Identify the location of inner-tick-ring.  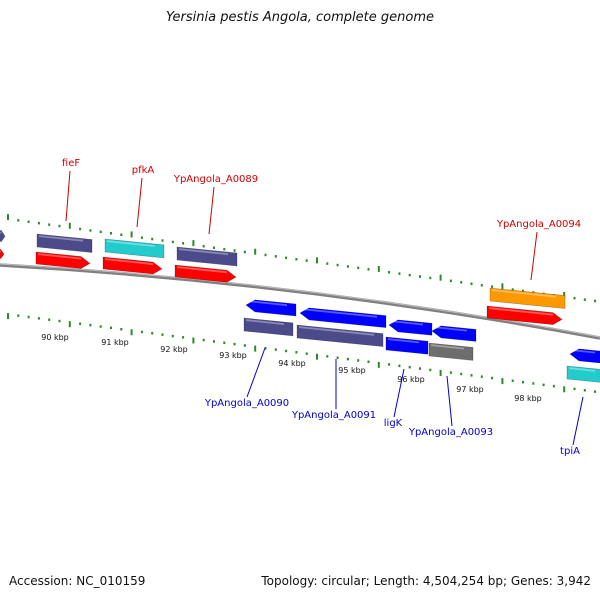
(302, 353).